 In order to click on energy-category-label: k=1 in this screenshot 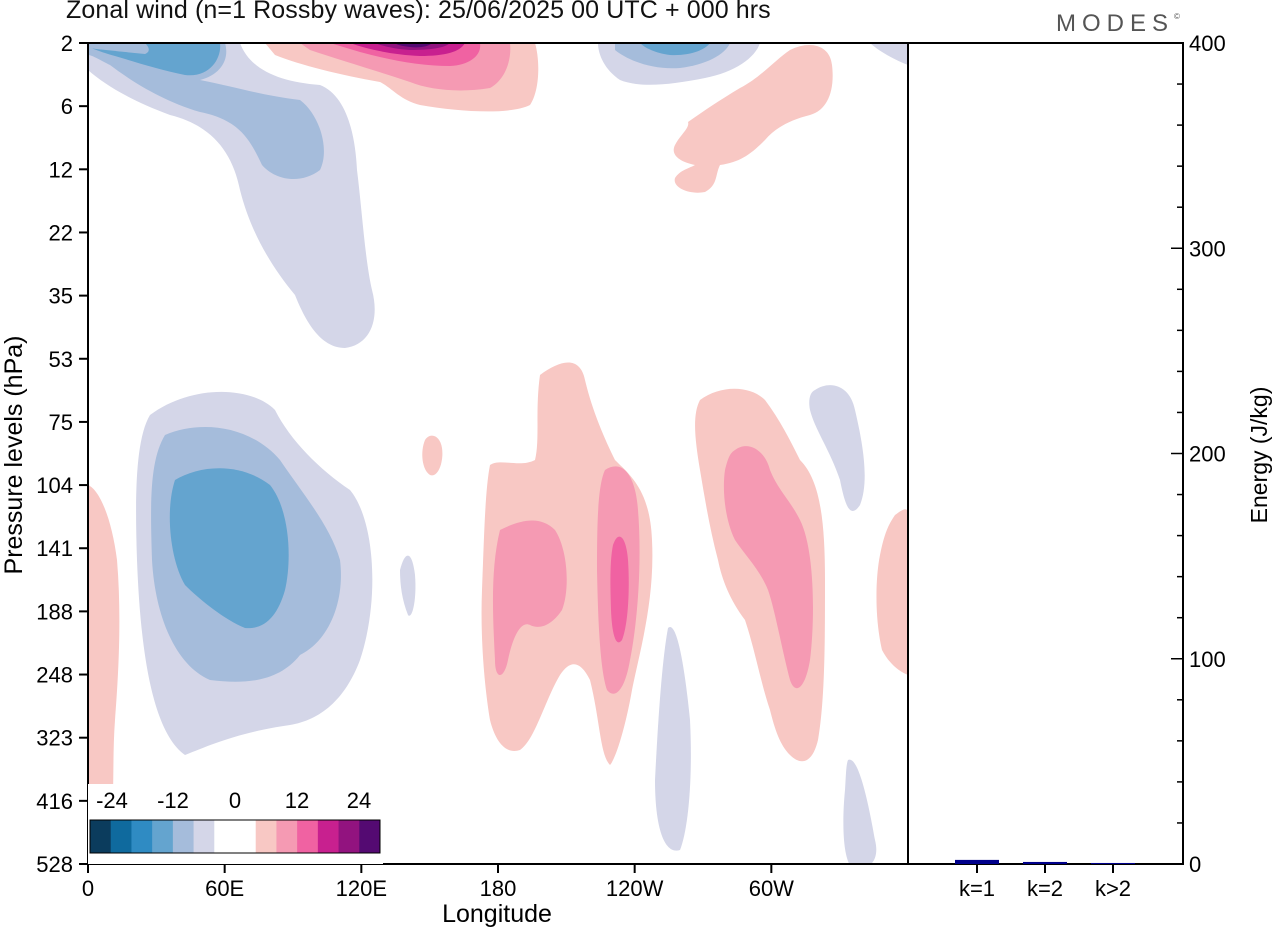, I will do `click(977, 888)`.